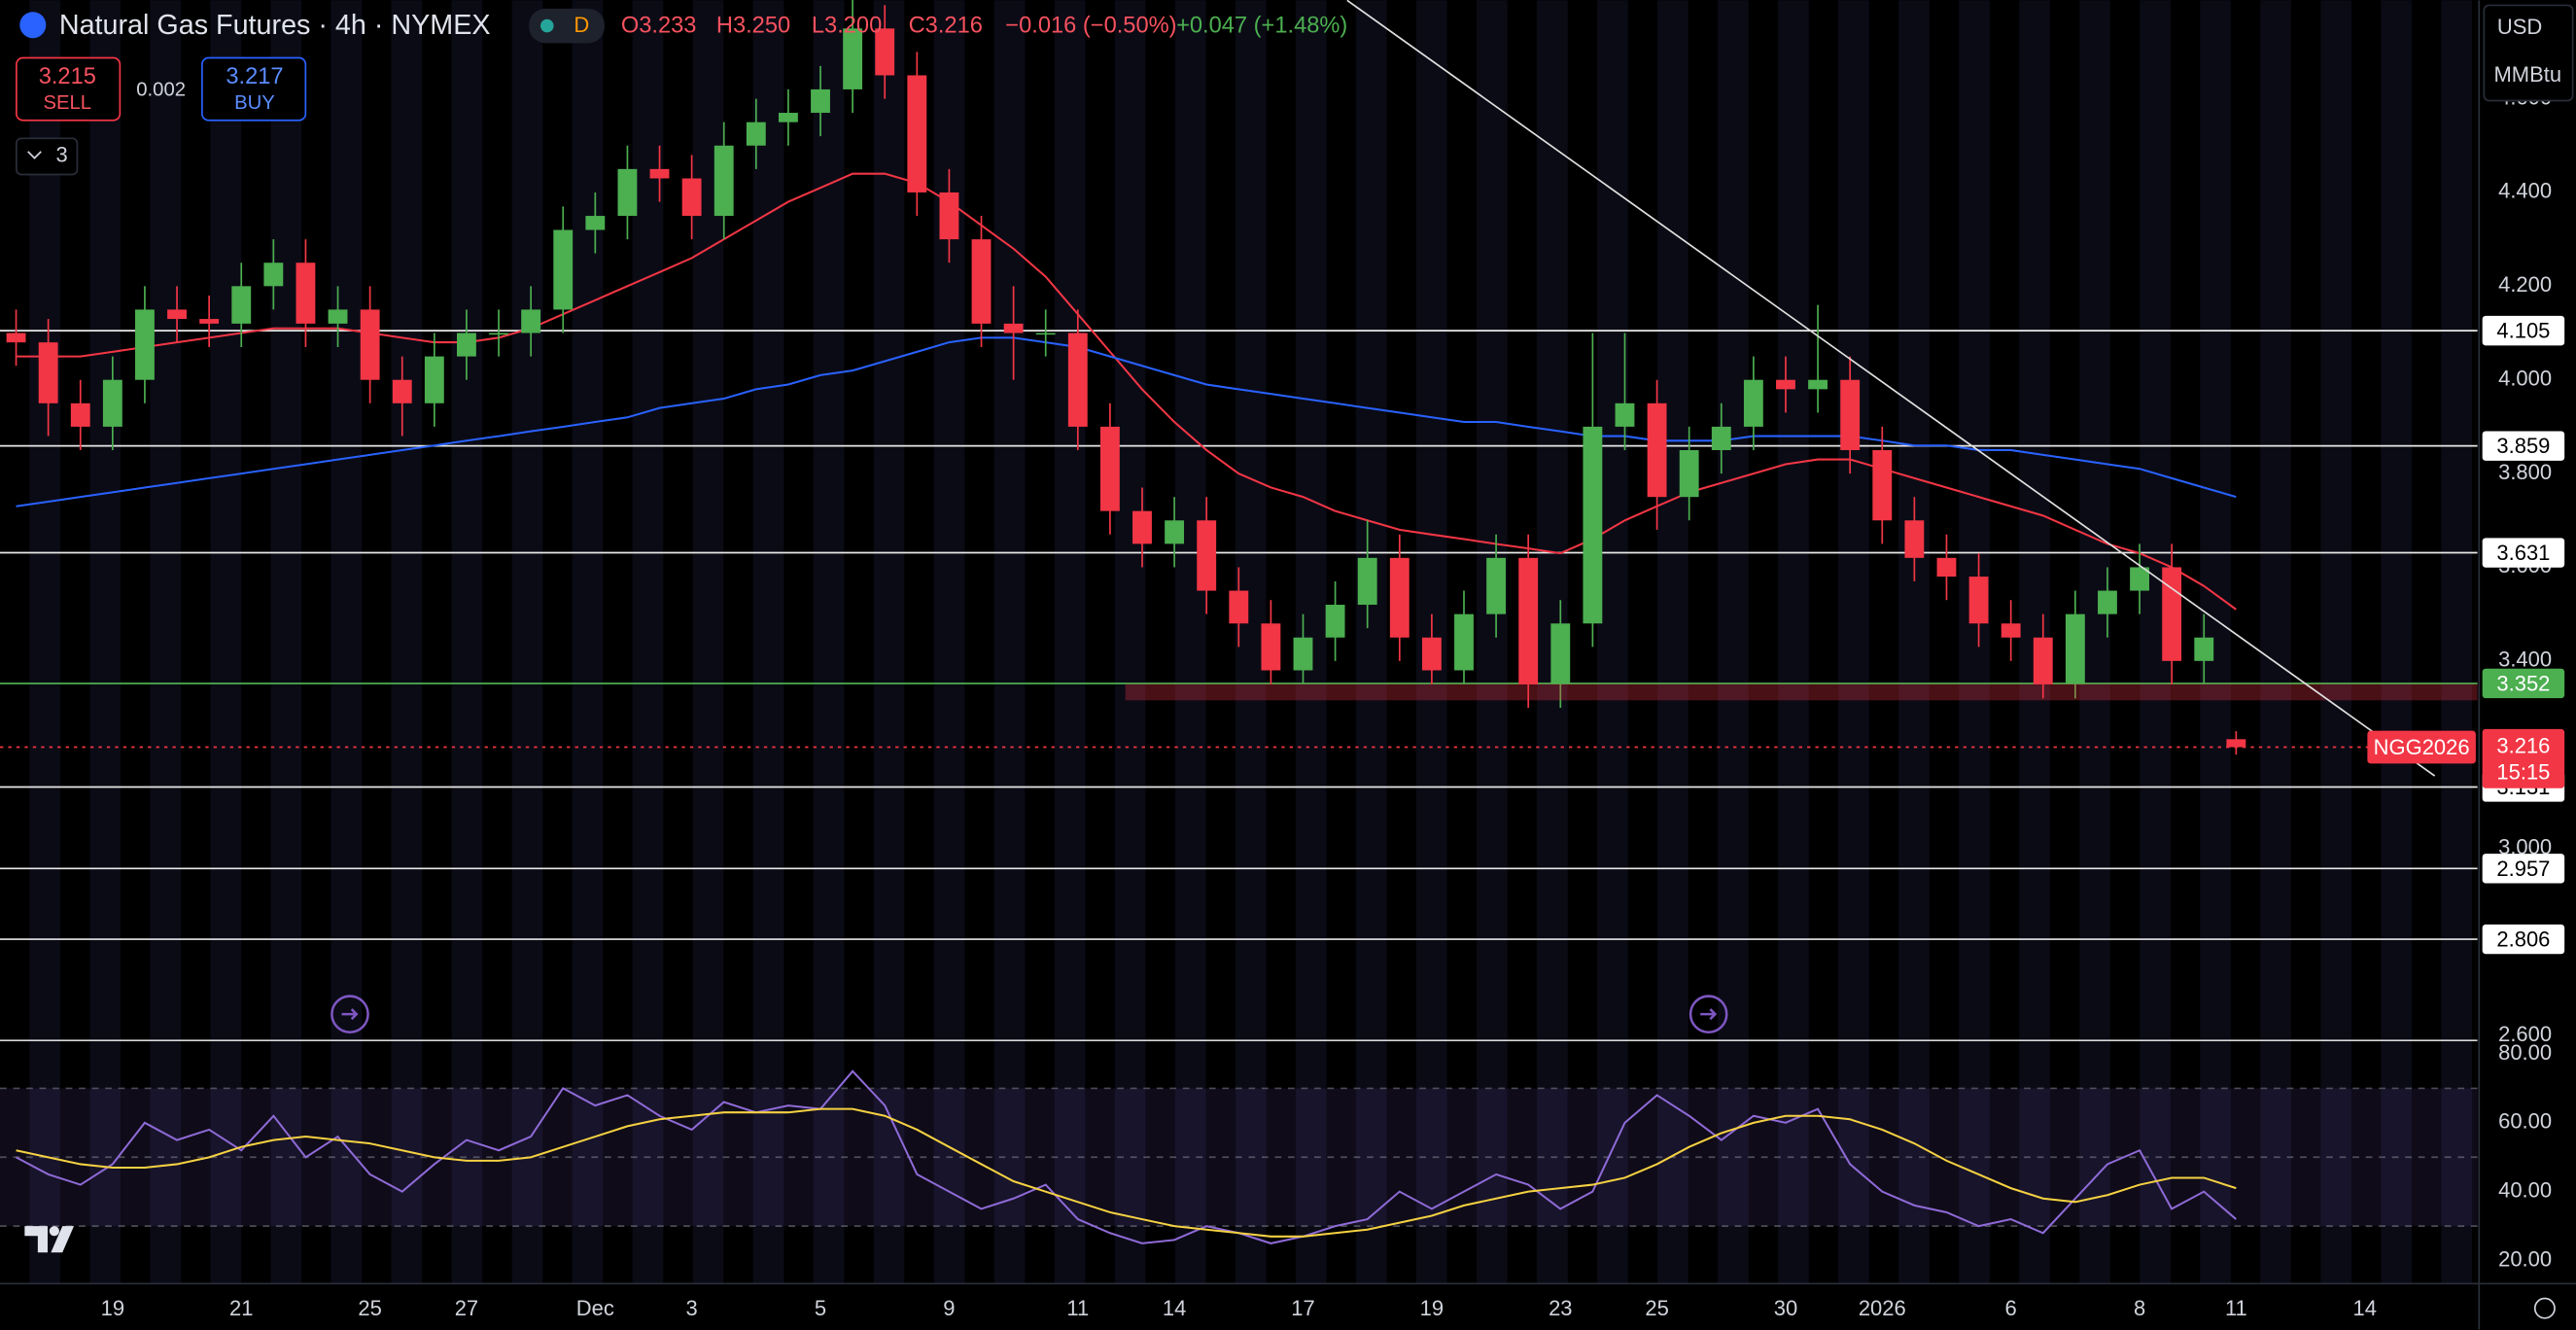 Image resolution: width=2576 pixels, height=1330 pixels. I want to click on y-tick-label: 4.000, so click(2525, 379).